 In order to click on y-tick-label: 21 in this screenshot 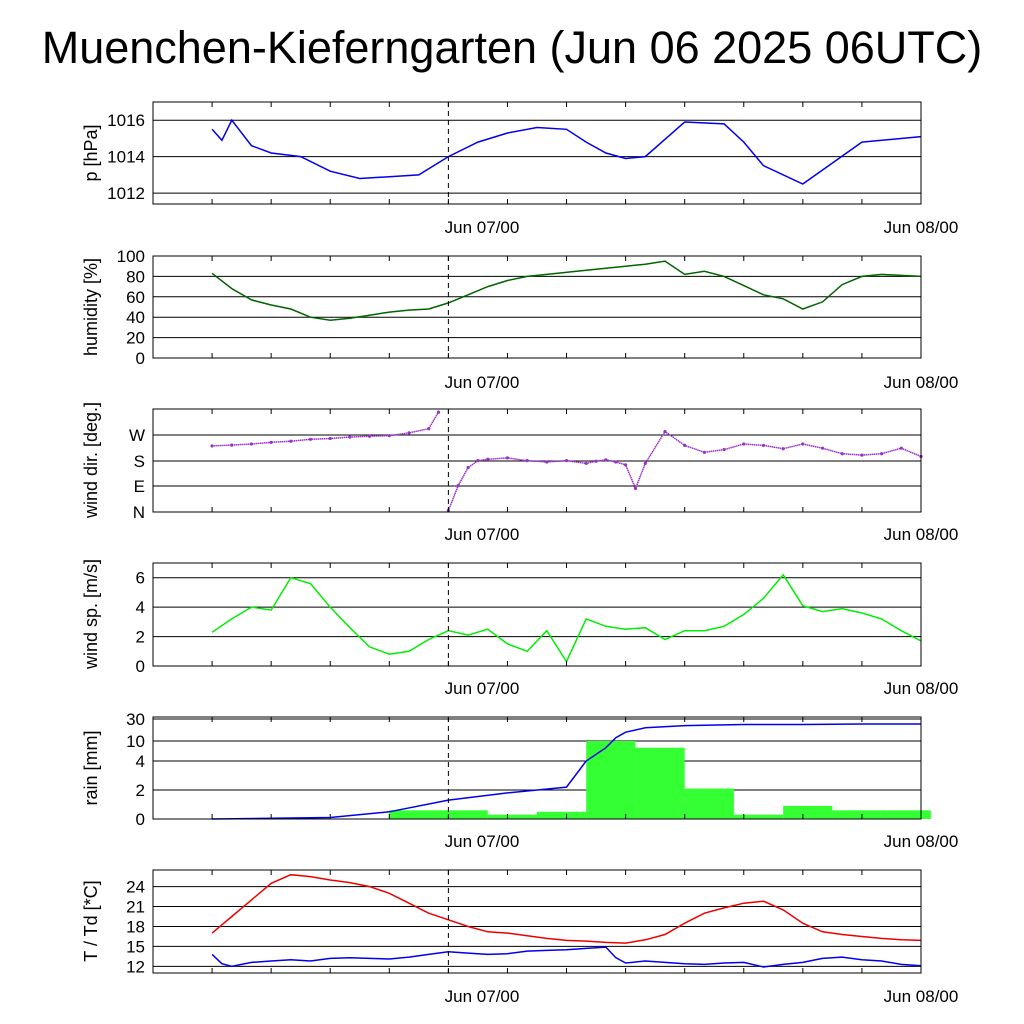, I will do `click(135, 907)`.